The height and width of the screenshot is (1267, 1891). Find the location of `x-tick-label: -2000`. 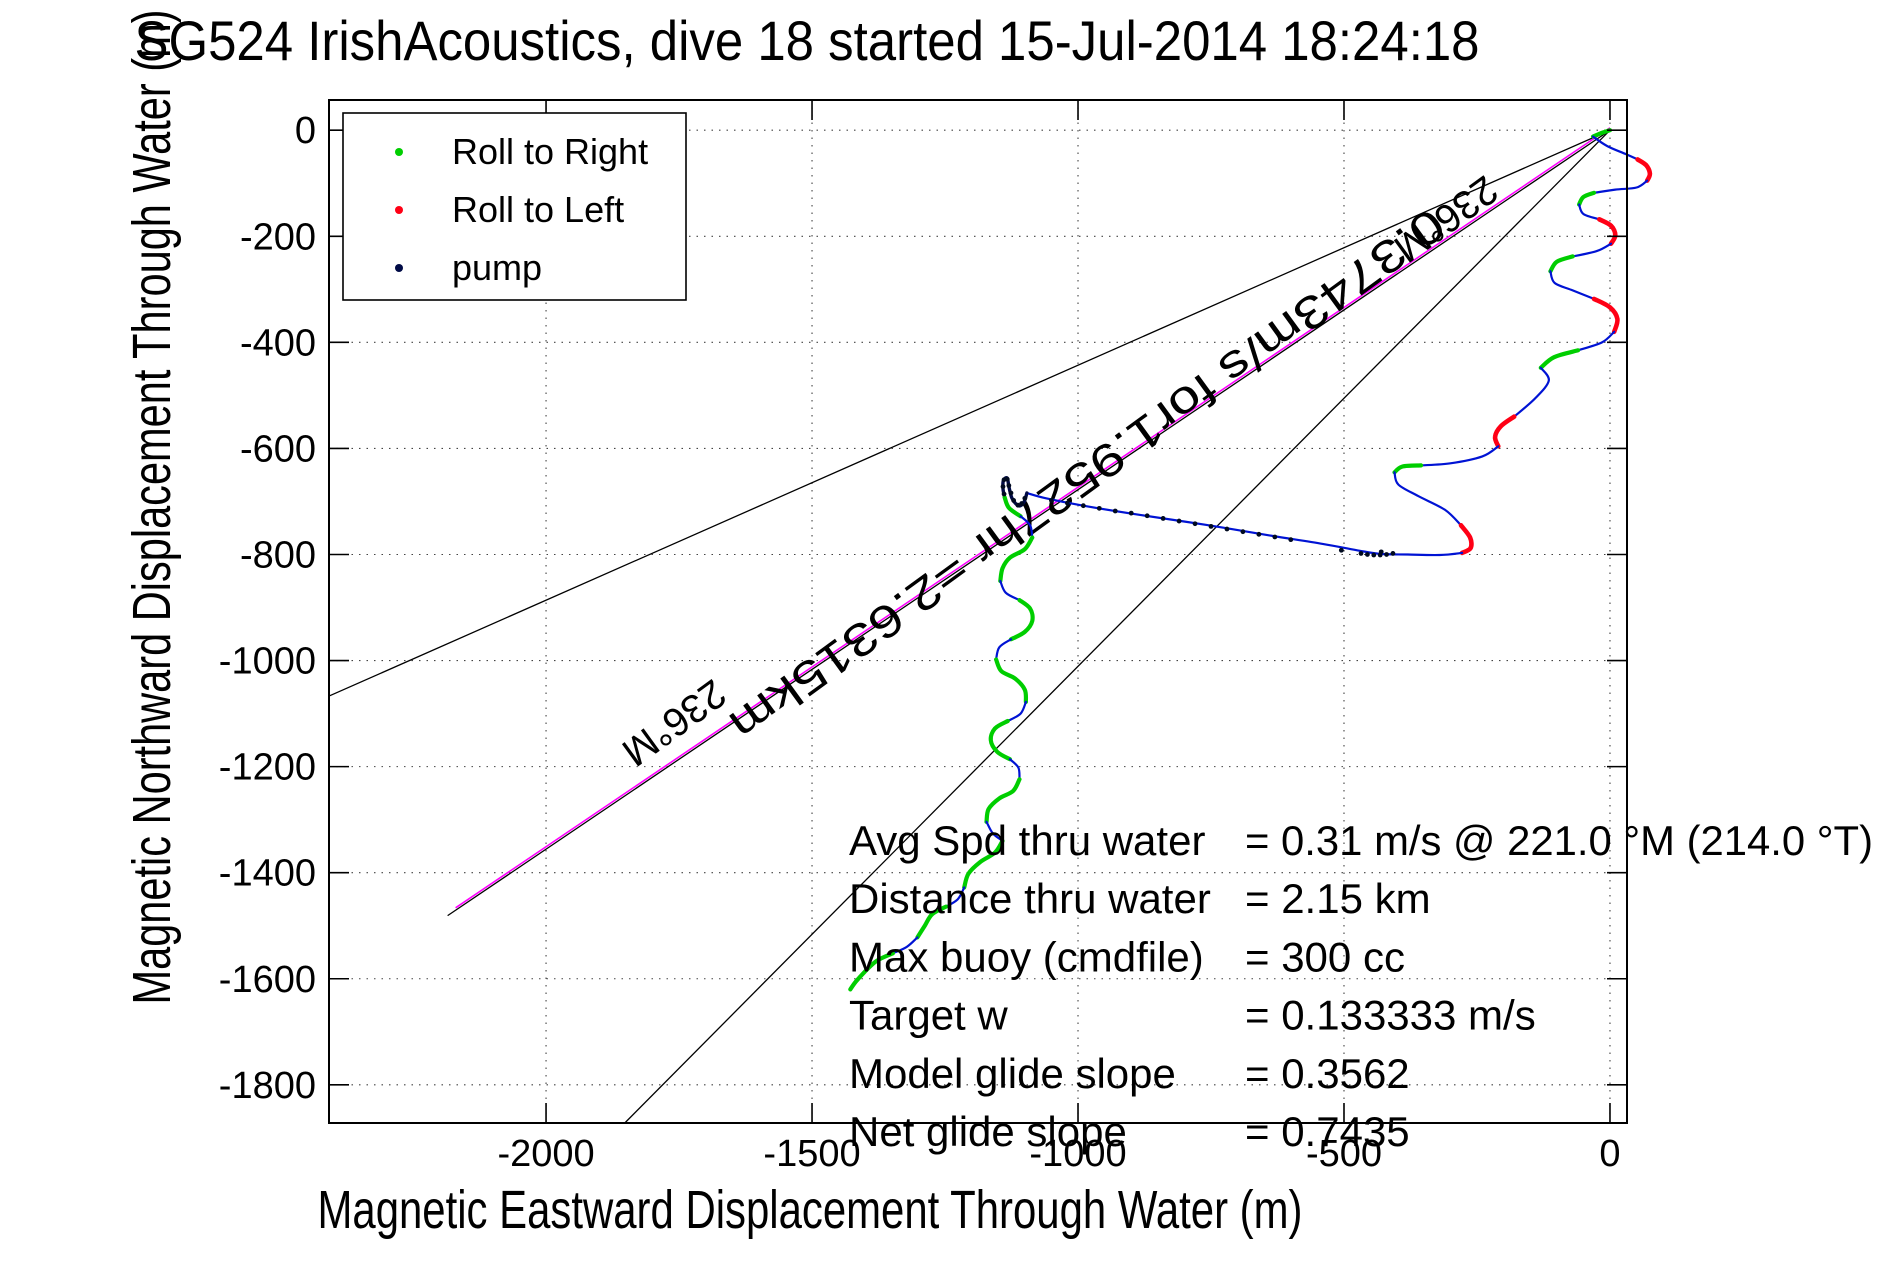

x-tick-label: -2000 is located at coordinates (545, 1154).